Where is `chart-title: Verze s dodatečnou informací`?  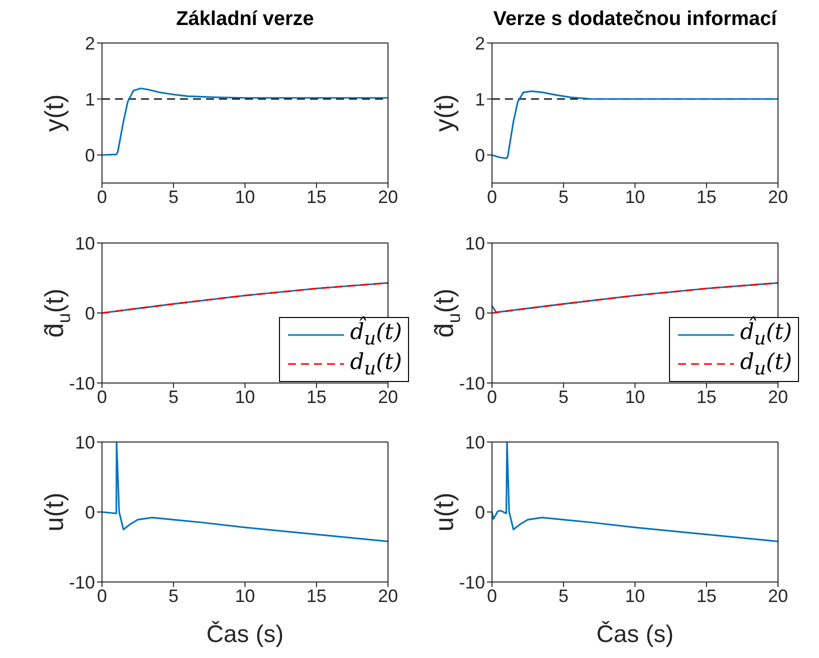
chart-title: Verze s dodatečnou informací is located at coordinates (635, 19).